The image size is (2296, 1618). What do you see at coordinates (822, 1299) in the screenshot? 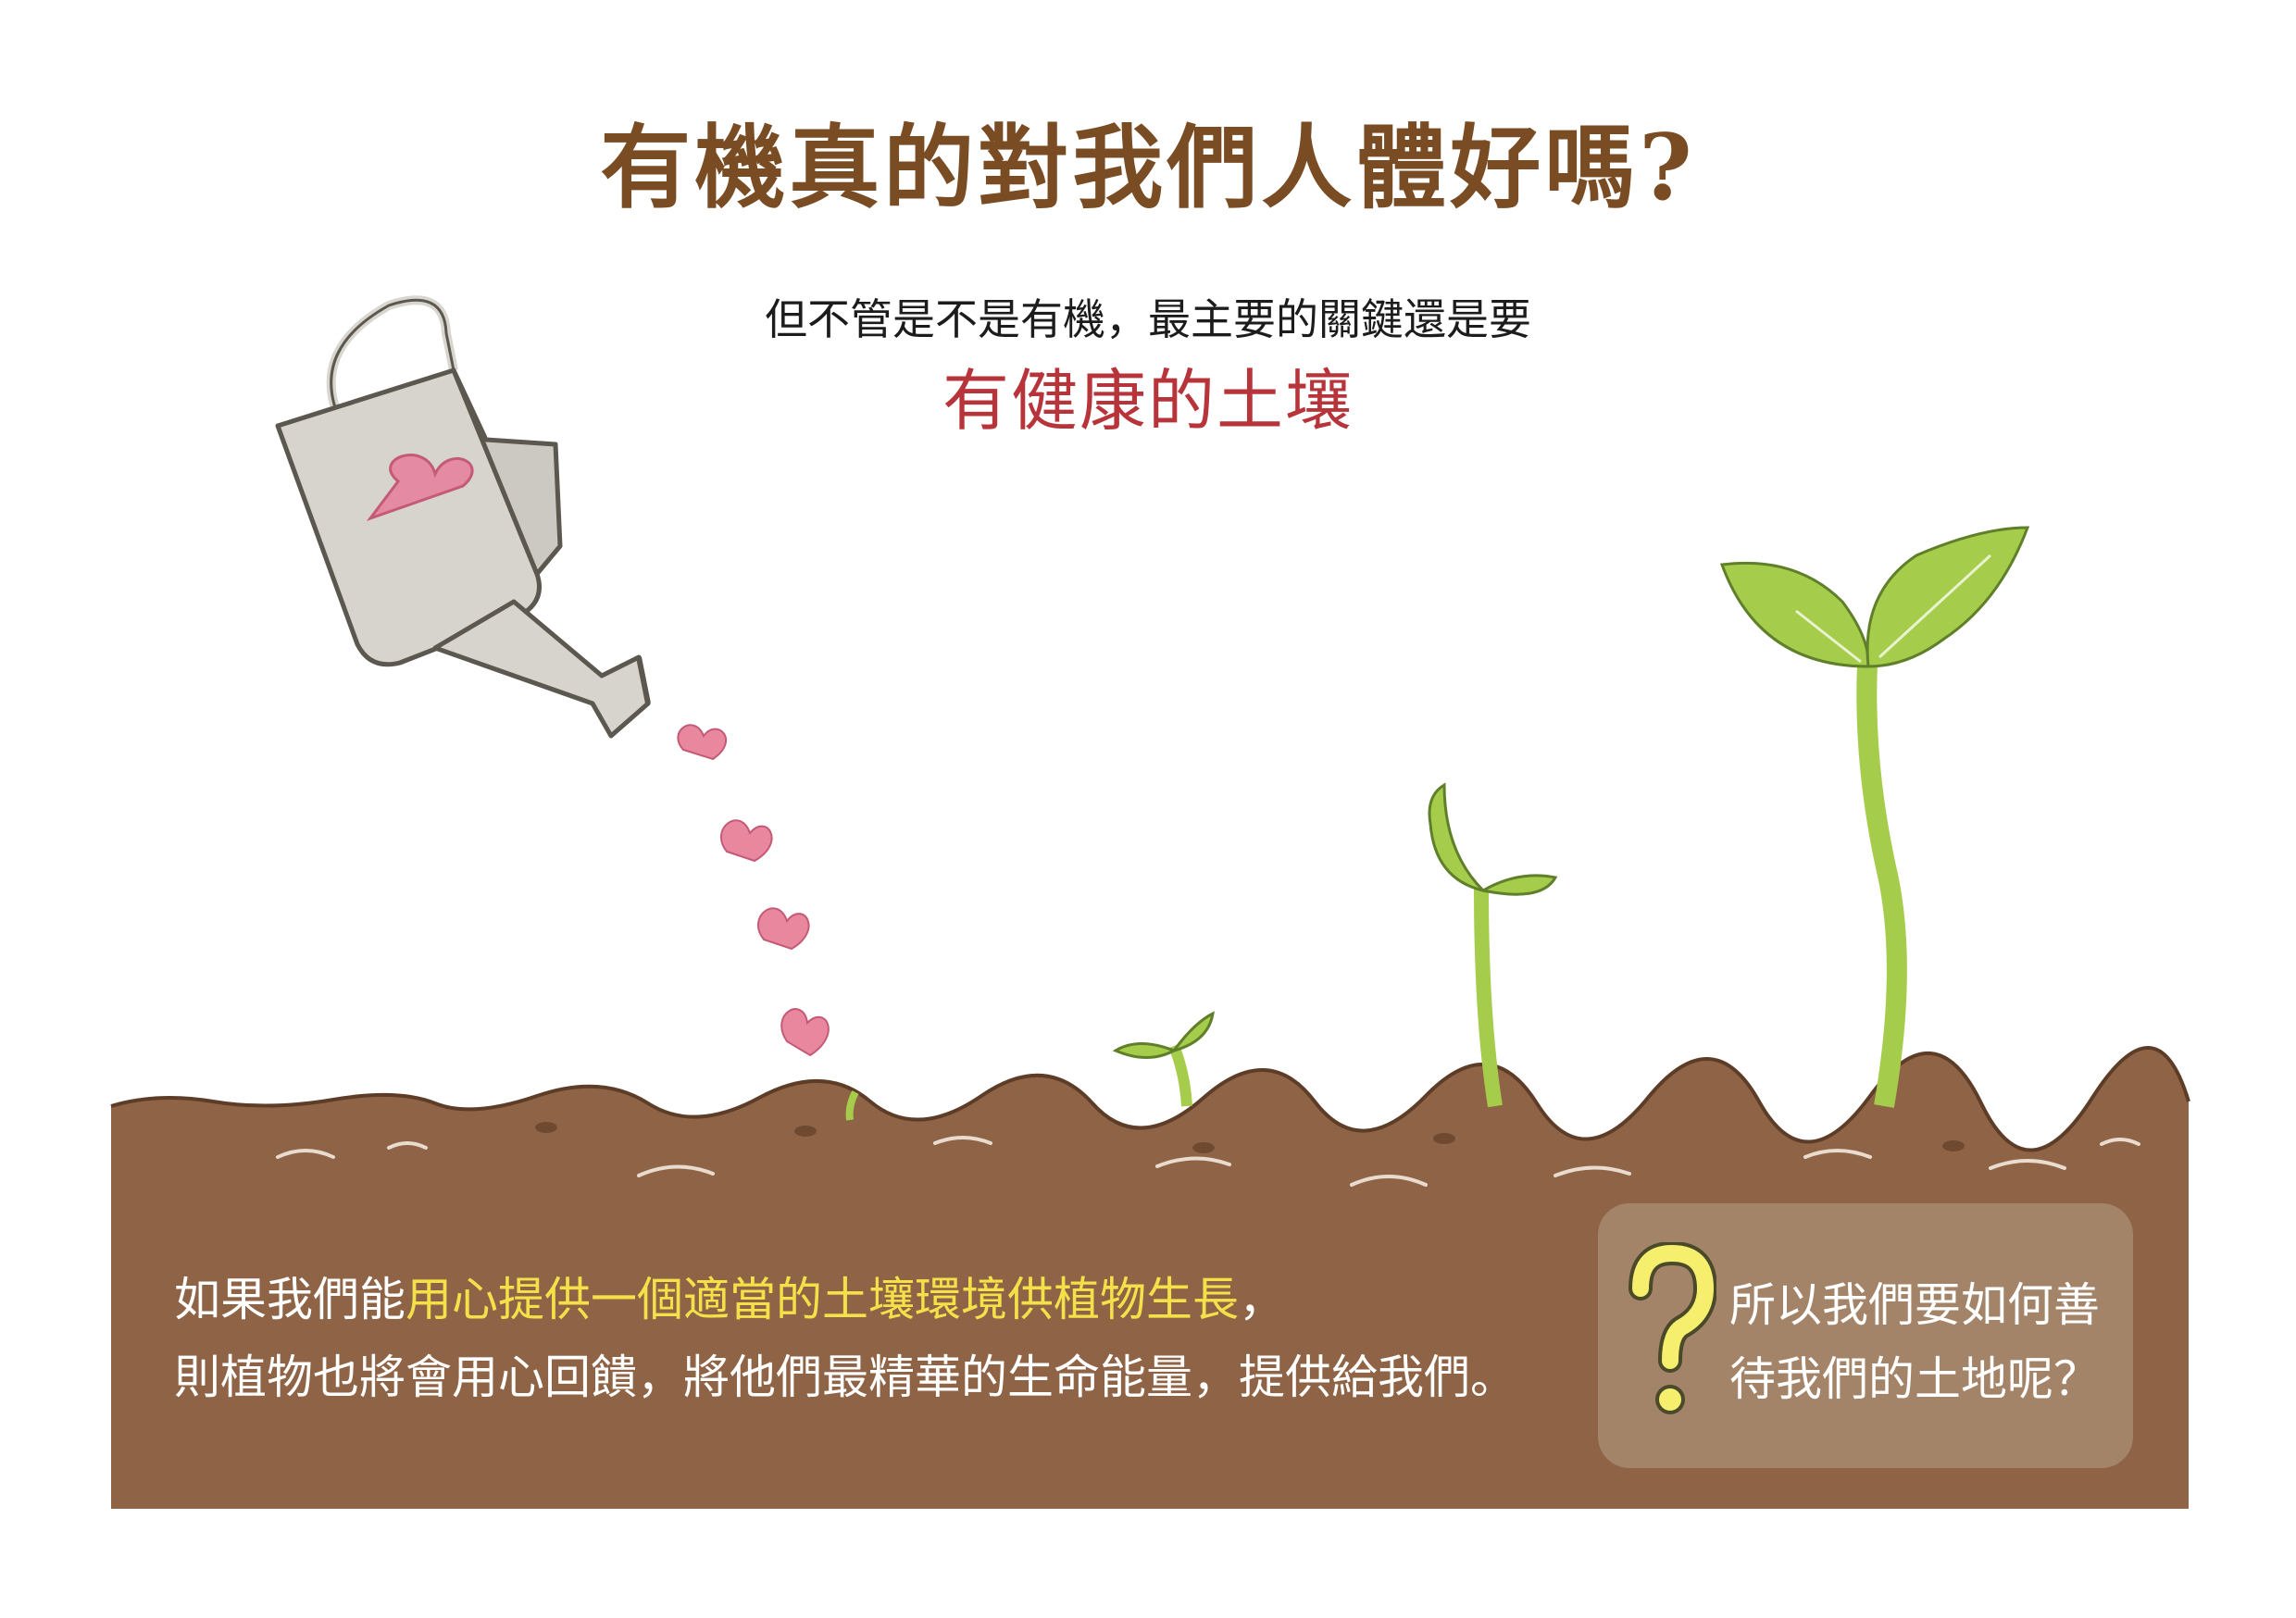
I see `body-line-1-highlight: 用心提供一個適當的土壤環境供植物生長` at bounding box center [822, 1299].